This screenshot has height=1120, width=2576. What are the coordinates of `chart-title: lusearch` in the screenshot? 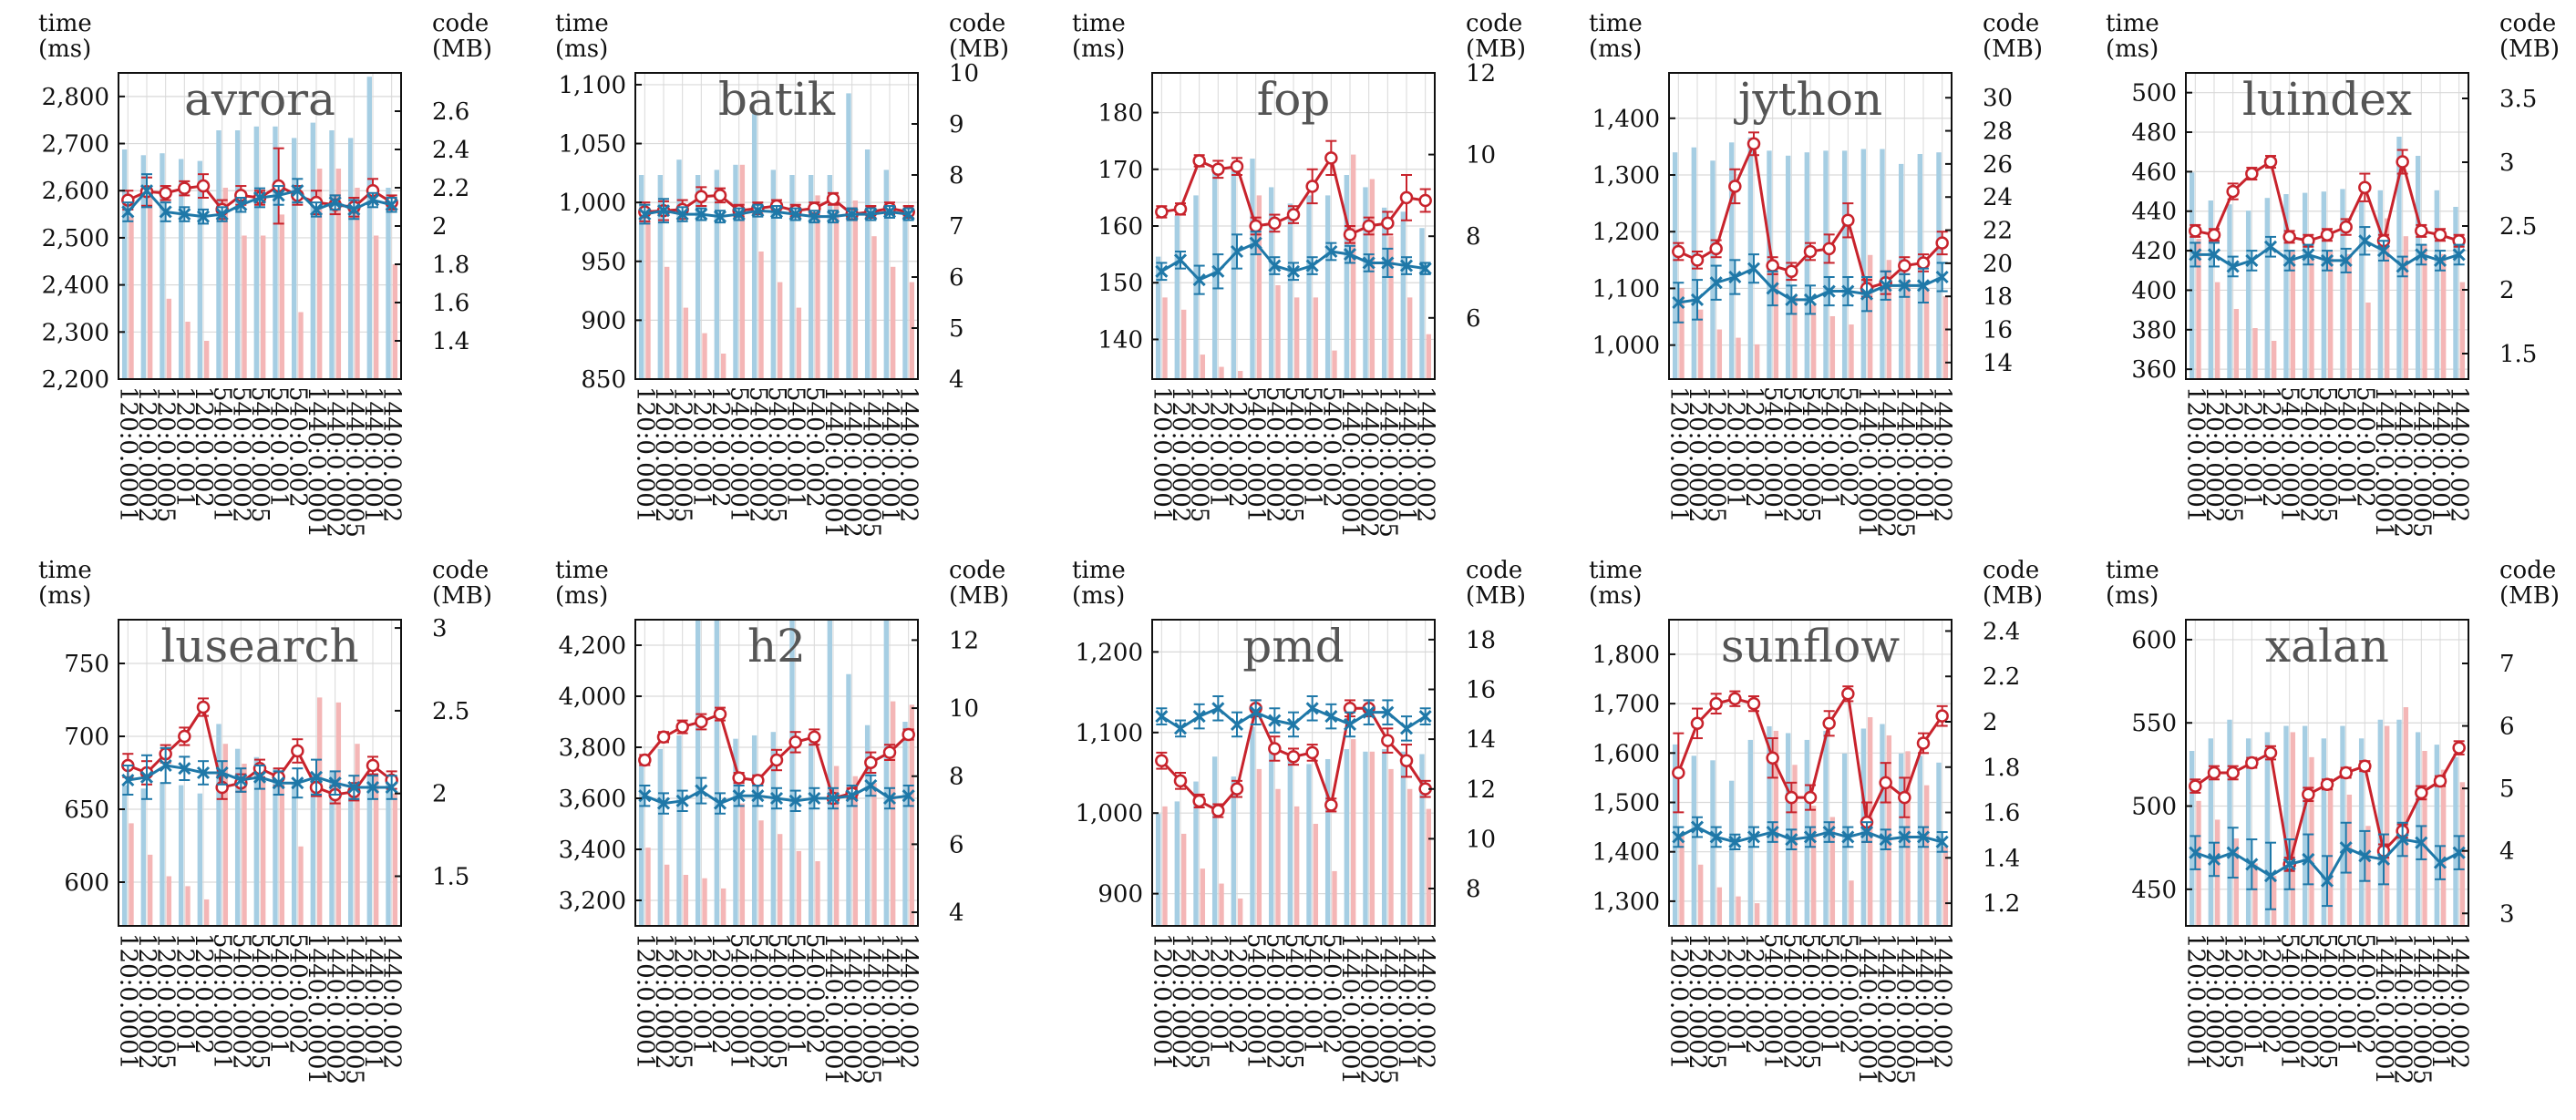 It's located at (259, 646).